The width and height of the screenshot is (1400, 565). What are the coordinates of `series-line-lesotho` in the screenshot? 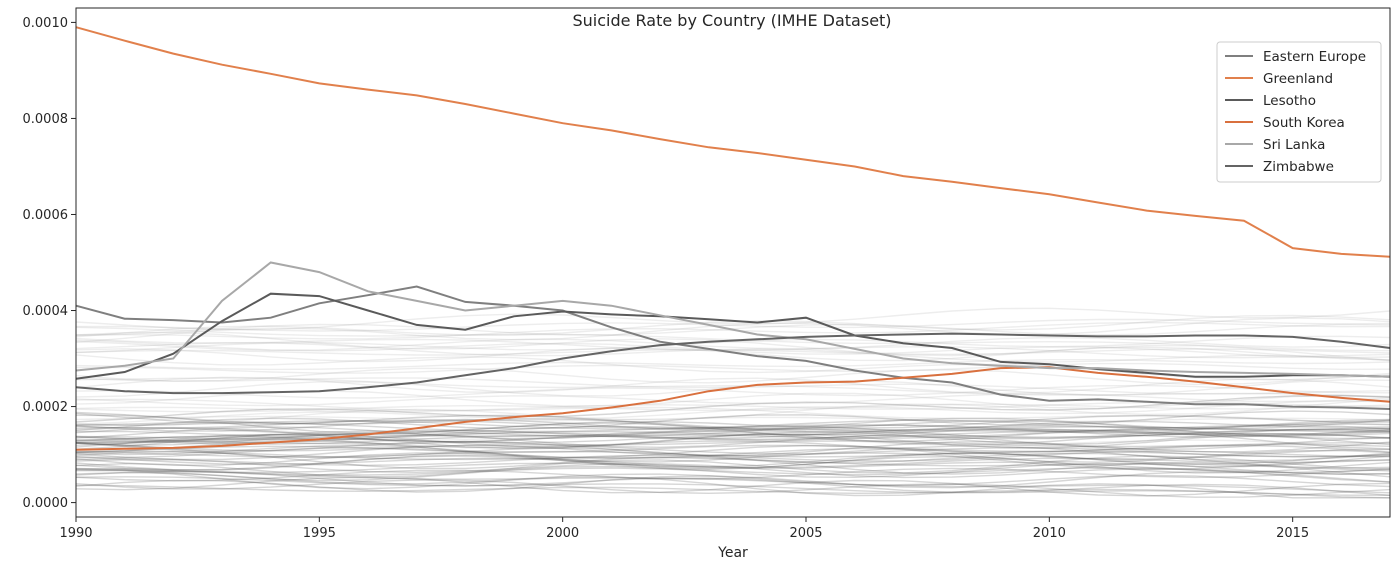 It's located at (733, 336).